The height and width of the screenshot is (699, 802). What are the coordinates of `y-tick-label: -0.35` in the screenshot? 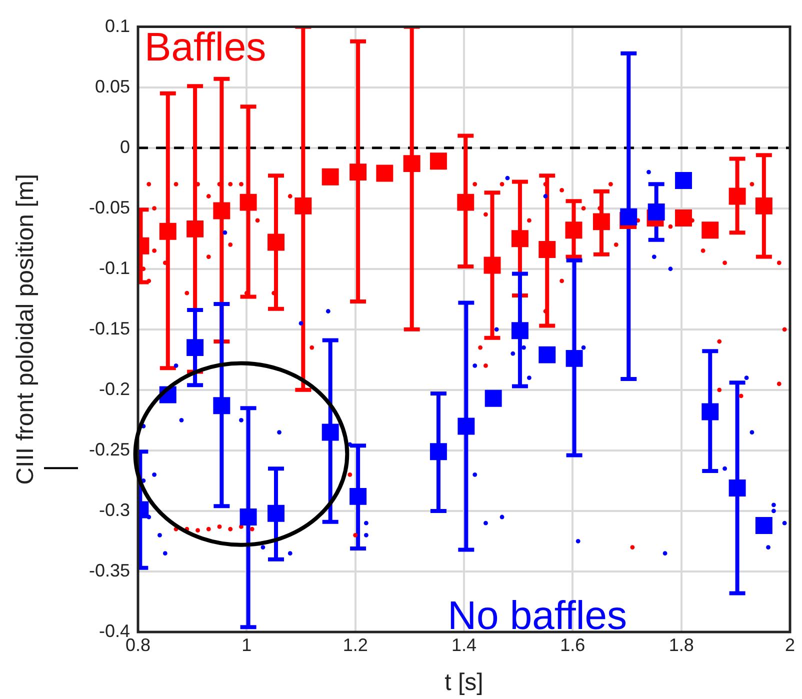 It's located at (109, 570).